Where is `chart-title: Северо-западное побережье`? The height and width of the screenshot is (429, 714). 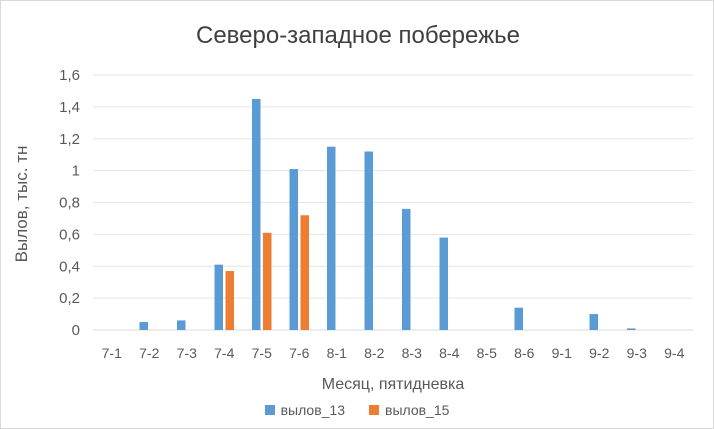 chart-title: Северо-западное побережье is located at coordinates (358, 35).